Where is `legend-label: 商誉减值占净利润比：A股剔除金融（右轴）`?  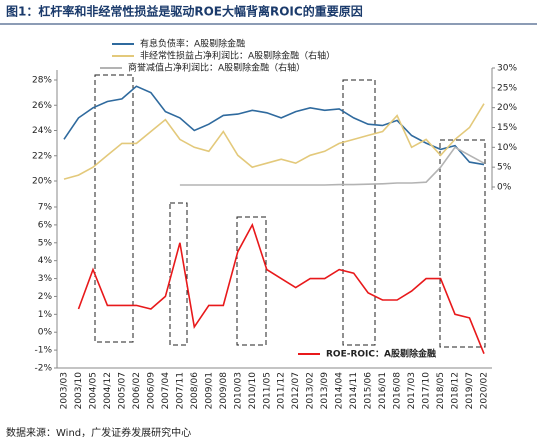
legend-label: 商誉减值占净利润比：A股剔除金融（右轴） is located at coordinates (216, 68).